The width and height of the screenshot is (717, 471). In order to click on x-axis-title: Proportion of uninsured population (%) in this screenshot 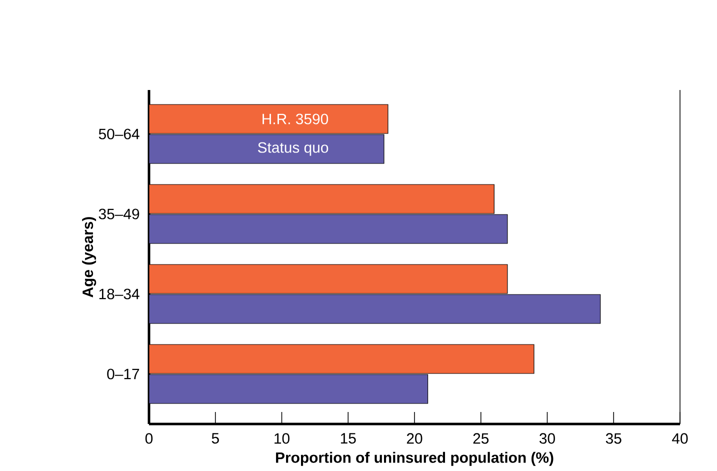, I will do `click(415, 459)`.